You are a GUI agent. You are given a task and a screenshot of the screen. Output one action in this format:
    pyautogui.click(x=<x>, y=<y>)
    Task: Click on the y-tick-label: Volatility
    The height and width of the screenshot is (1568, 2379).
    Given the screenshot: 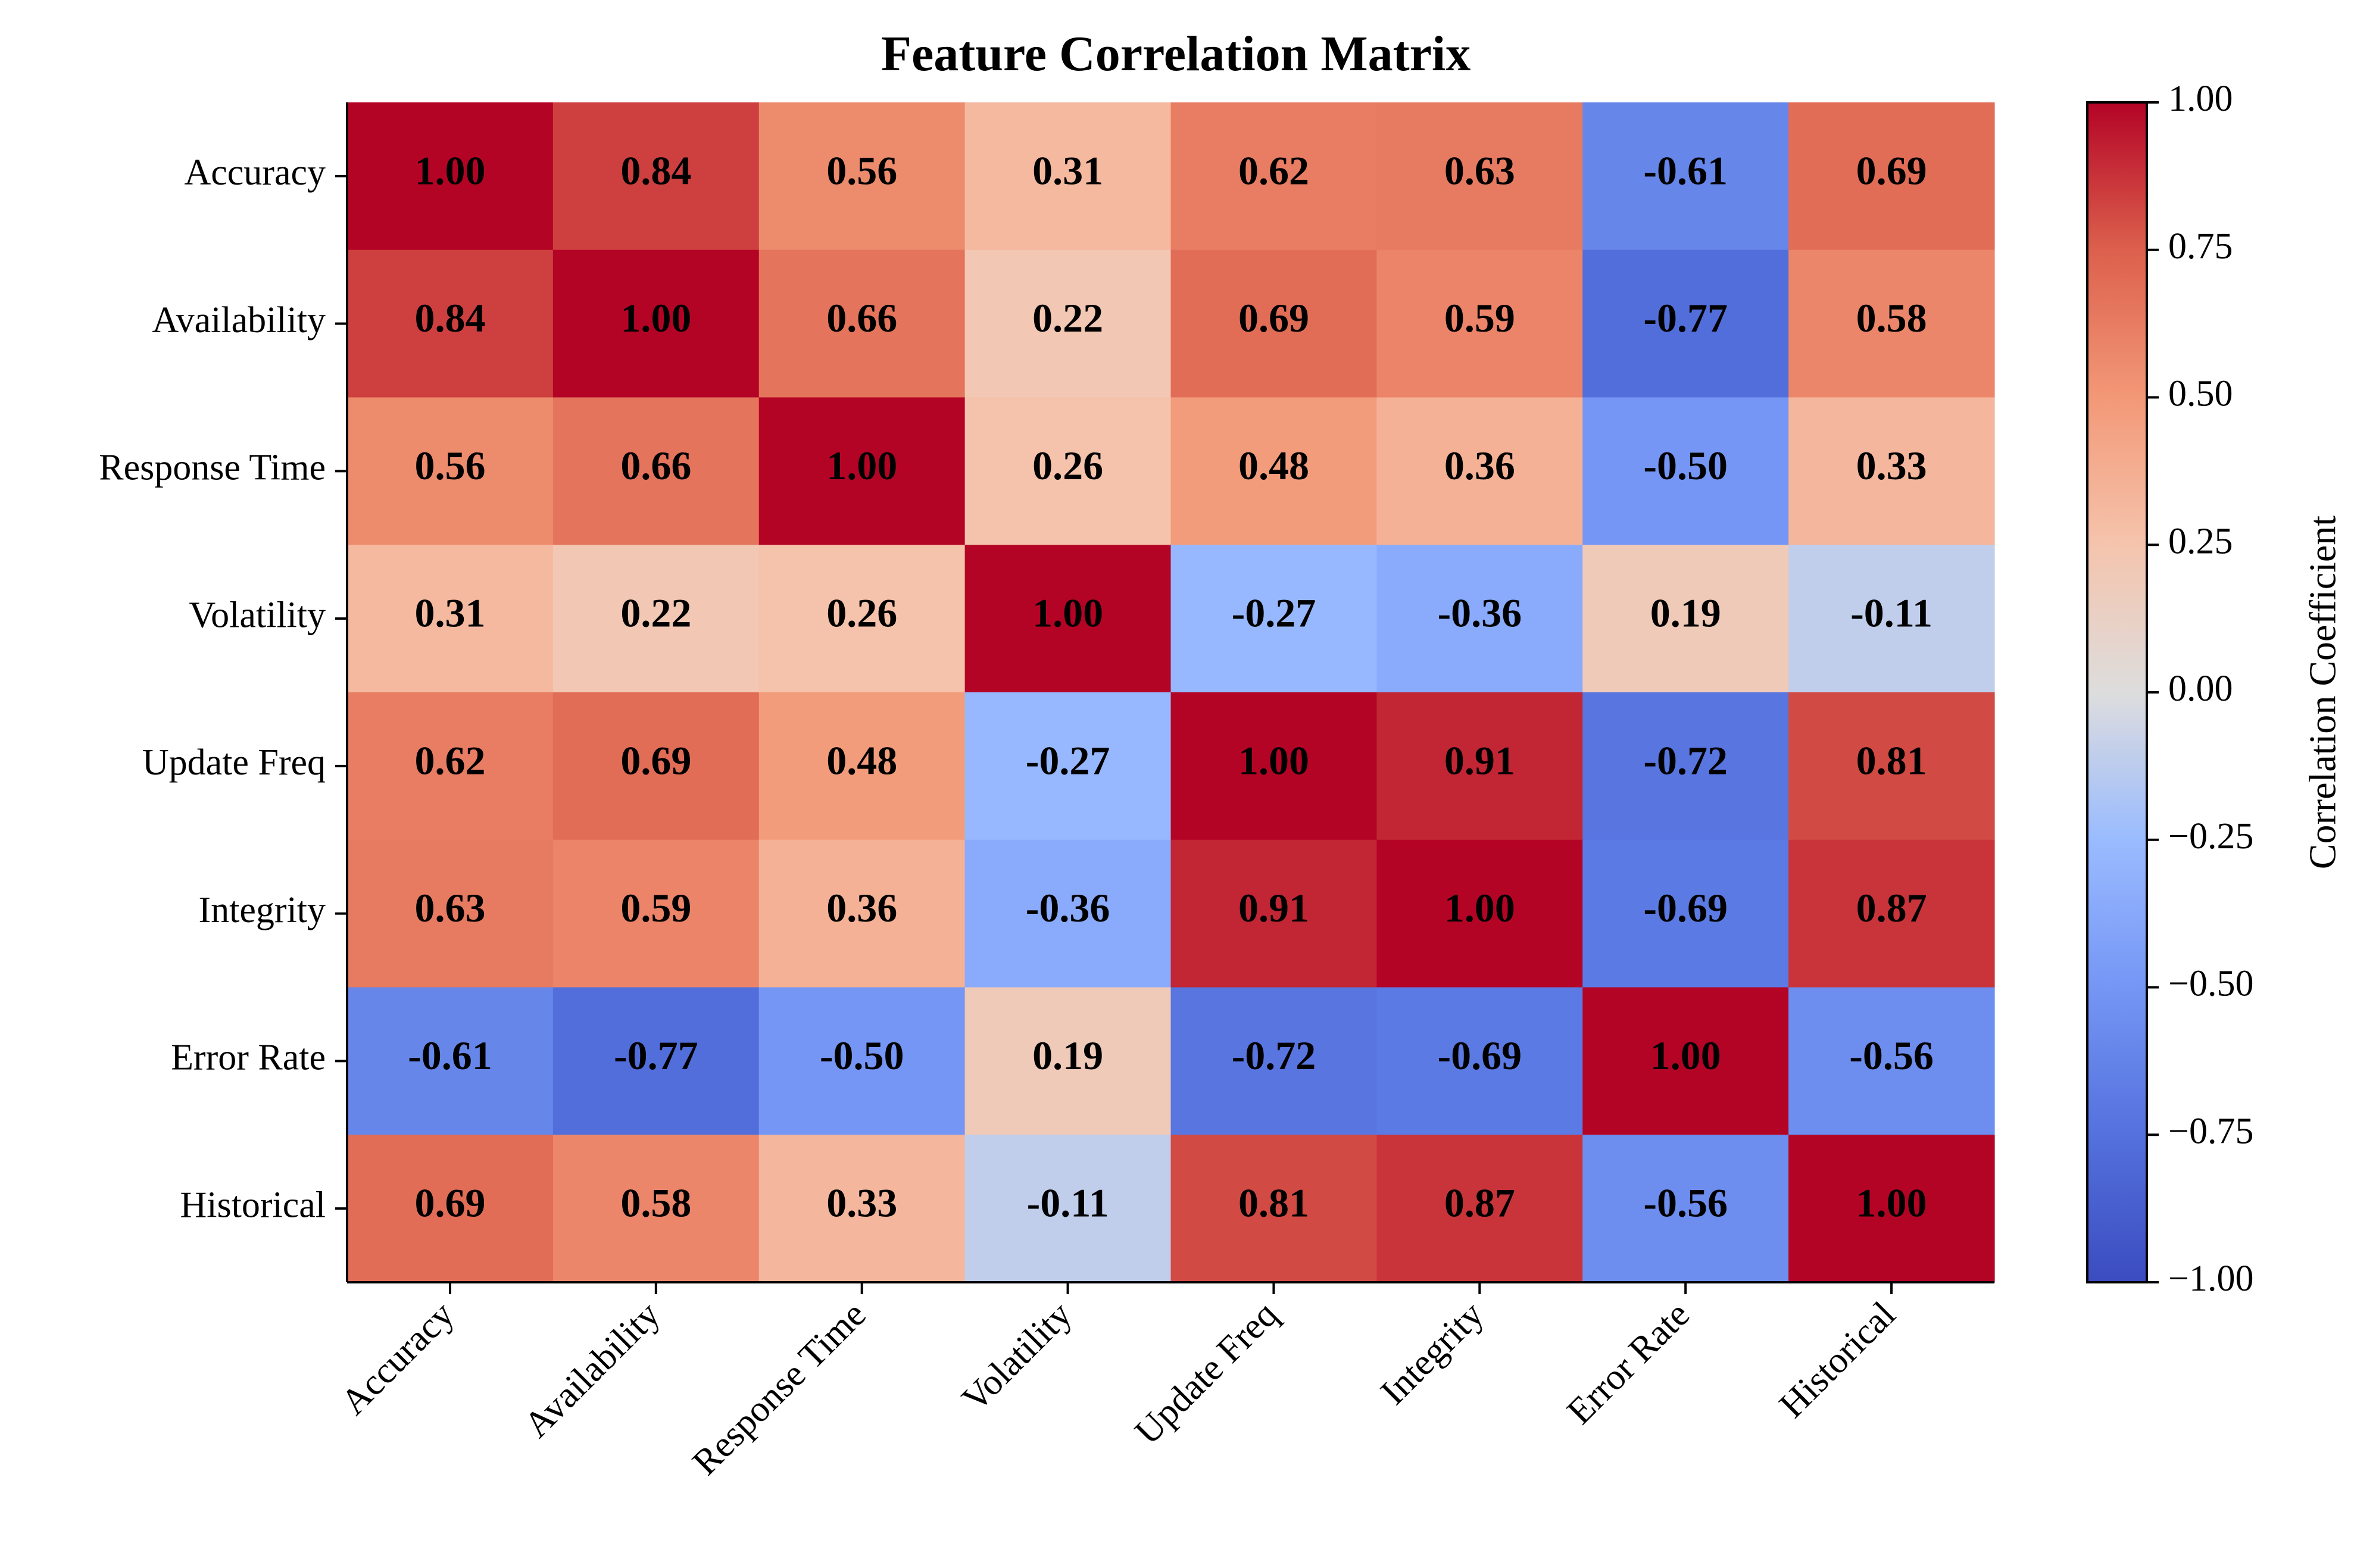 What is the action you would take?
    pyautogui.click(x=257, y=615)
    